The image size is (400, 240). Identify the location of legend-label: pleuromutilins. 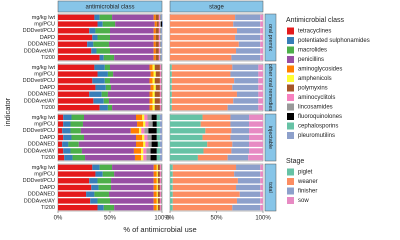
(316, 136).